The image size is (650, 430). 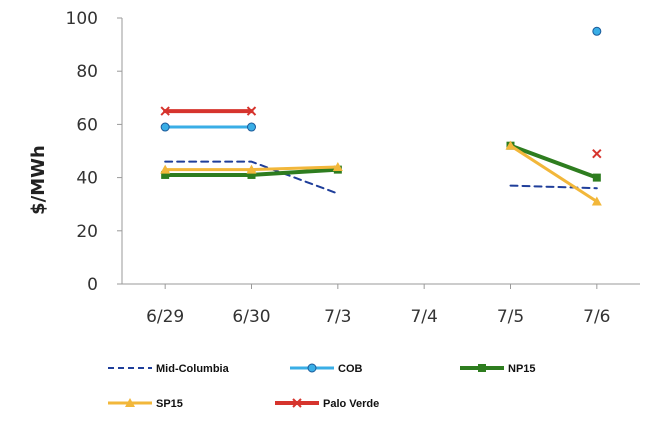 What do you see at coordinates (381, 132) in the screenshot?
I see `series-palo-verde` at bounding box center [381, 132].